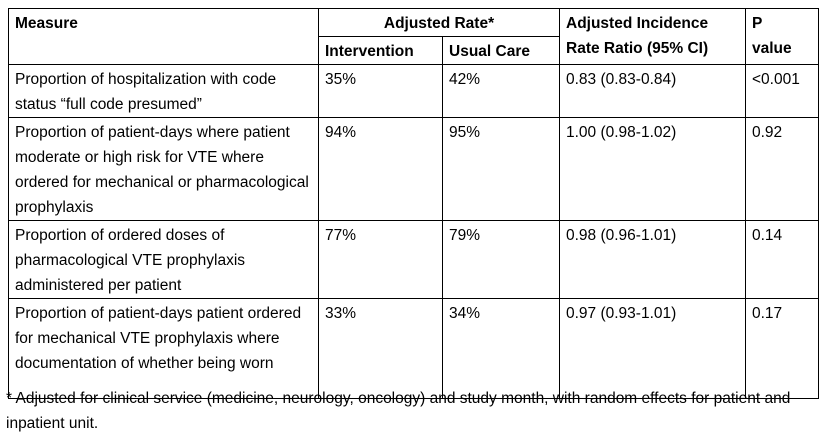 Image resolution: width=824 pixels, height=436 pixels. Describe the element at coordinates (637, 23) in the screenshot. I see `header-irr-line-1: Adjusted Incidence` at that location.